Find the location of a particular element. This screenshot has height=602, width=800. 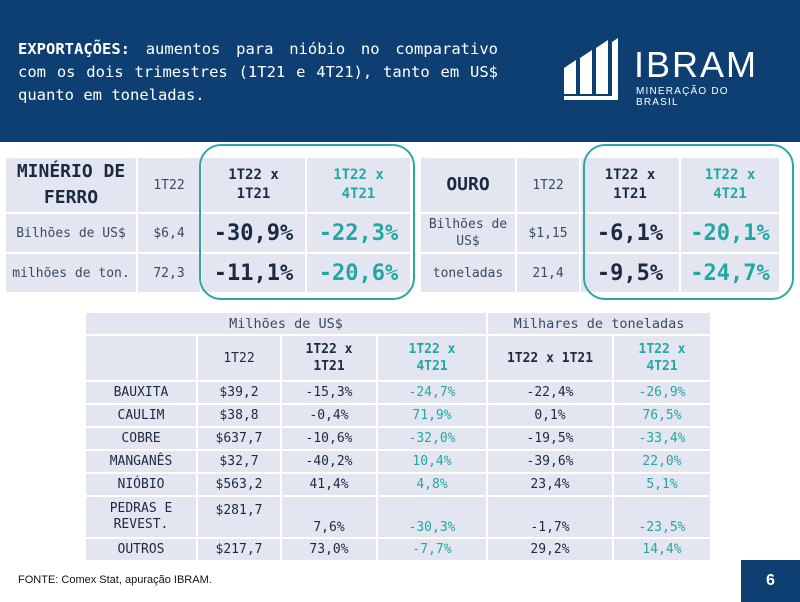

group-header-usd: Milhões de US$ is located at coordinates (286, 323).